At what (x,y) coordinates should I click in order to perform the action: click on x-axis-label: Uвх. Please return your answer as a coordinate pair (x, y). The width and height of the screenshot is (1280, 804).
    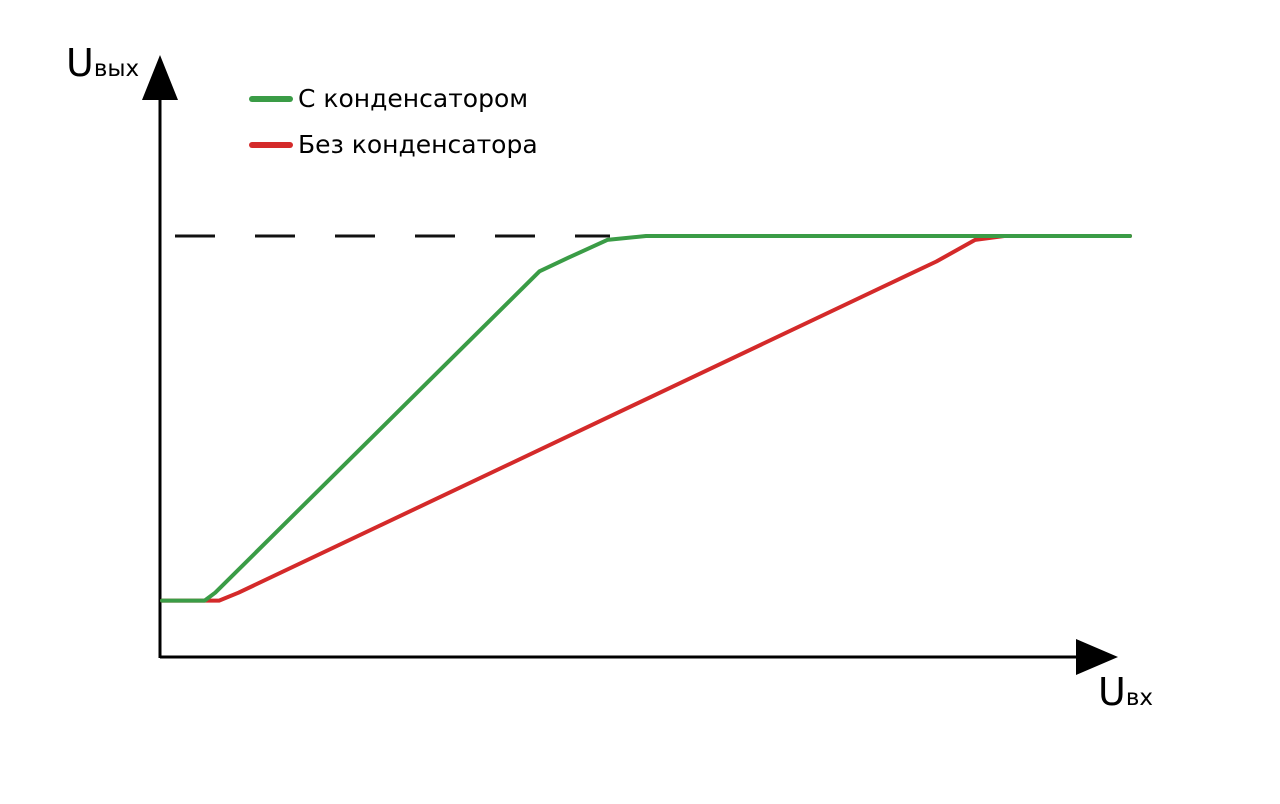
    Looking at the image, I should click on (1125, 692).